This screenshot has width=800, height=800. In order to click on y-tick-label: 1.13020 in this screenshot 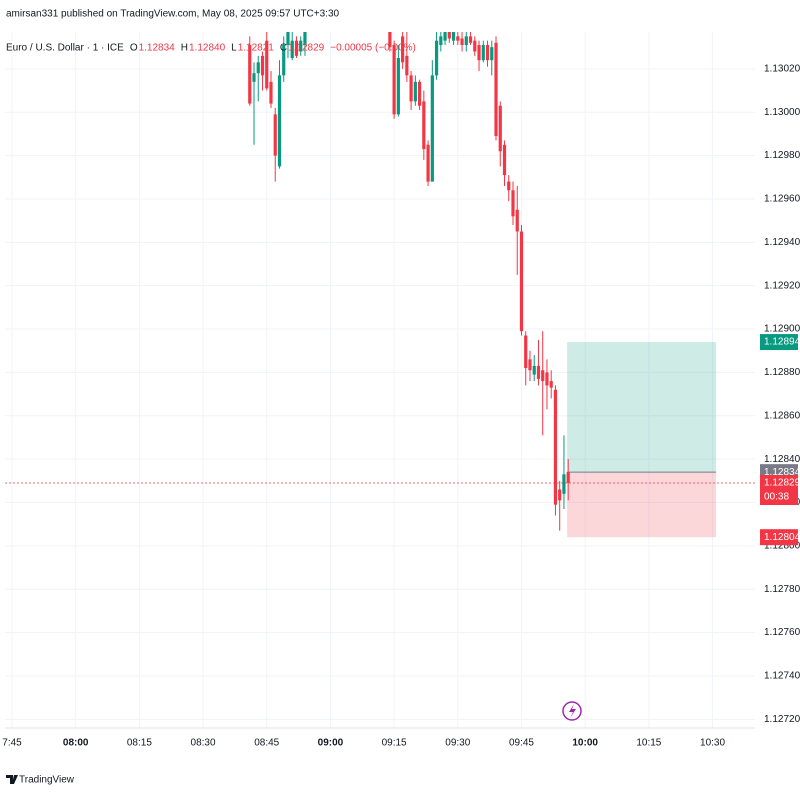, I will do `click(782, 69)`.